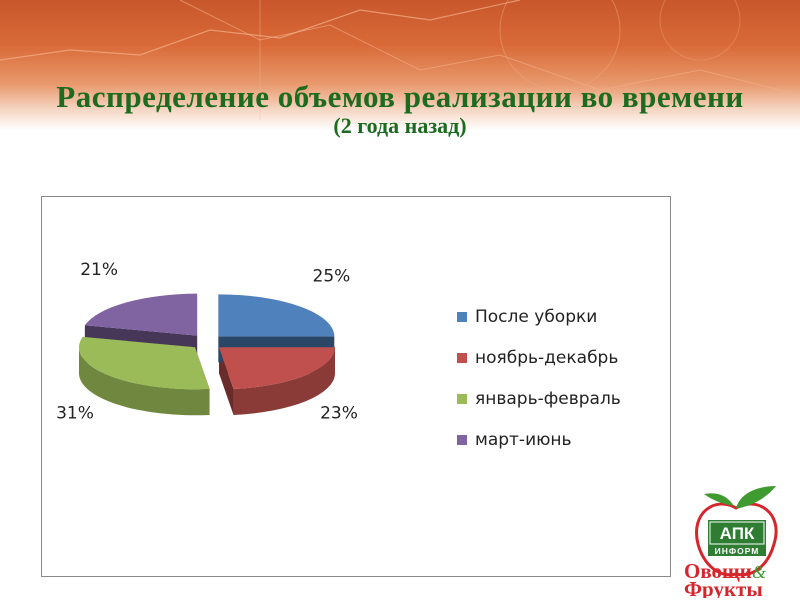  I want to click on data-label-после-уборки: 25%, so click(332, 276).